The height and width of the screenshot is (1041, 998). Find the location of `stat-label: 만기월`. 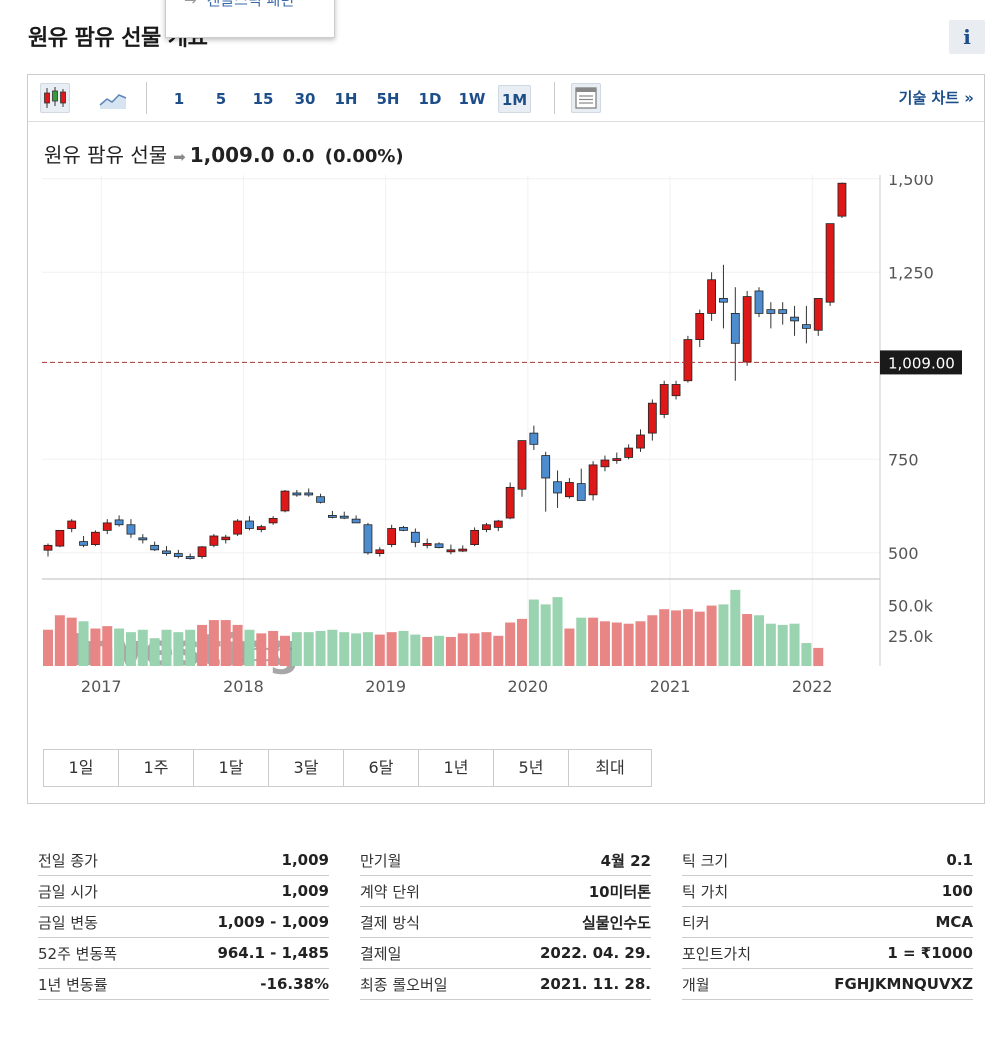

stat-label: 만기월 is located at coordinates (381, 860).